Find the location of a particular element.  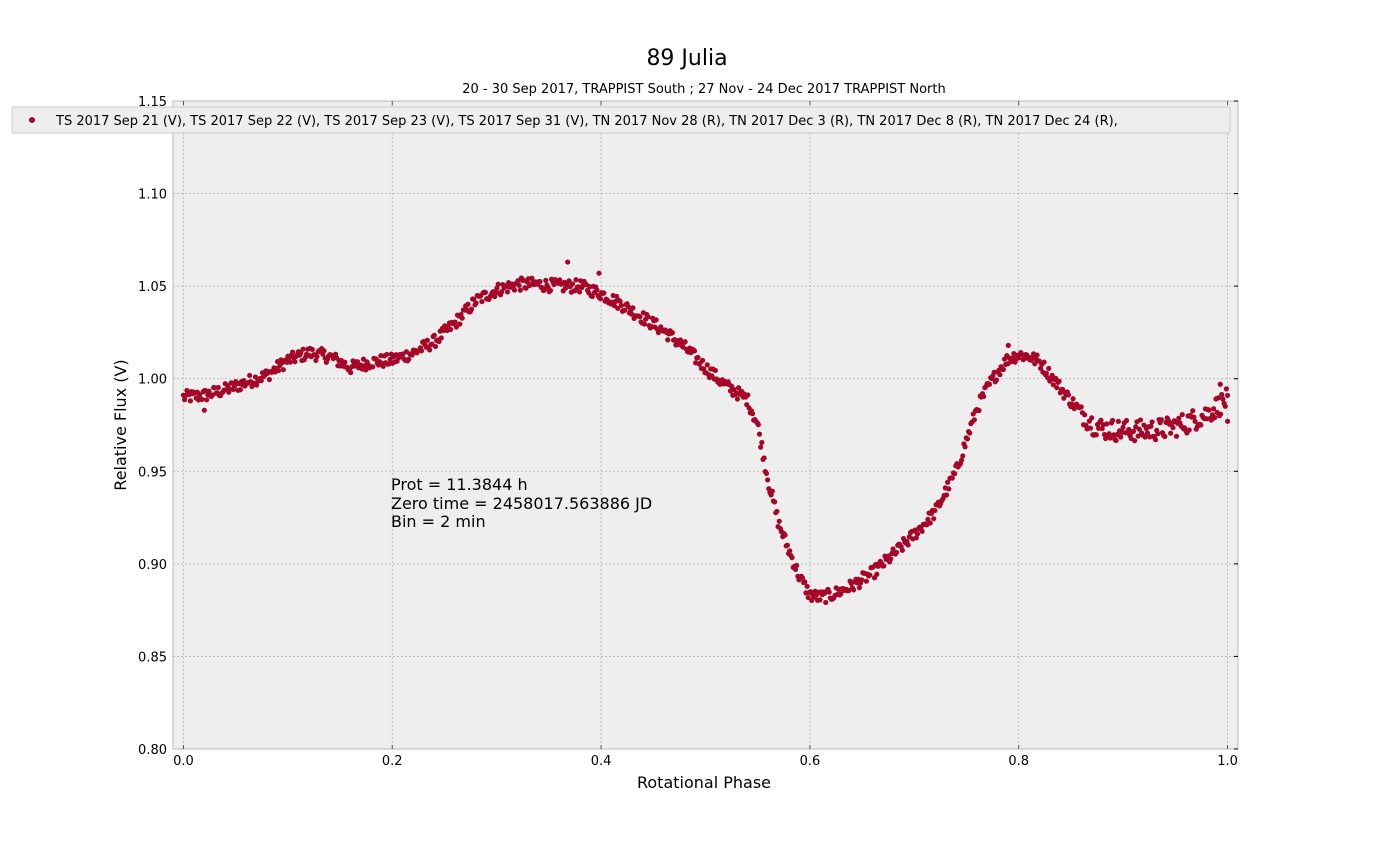

y-tick-label: 0.90 is located at coordinates (152, 565).